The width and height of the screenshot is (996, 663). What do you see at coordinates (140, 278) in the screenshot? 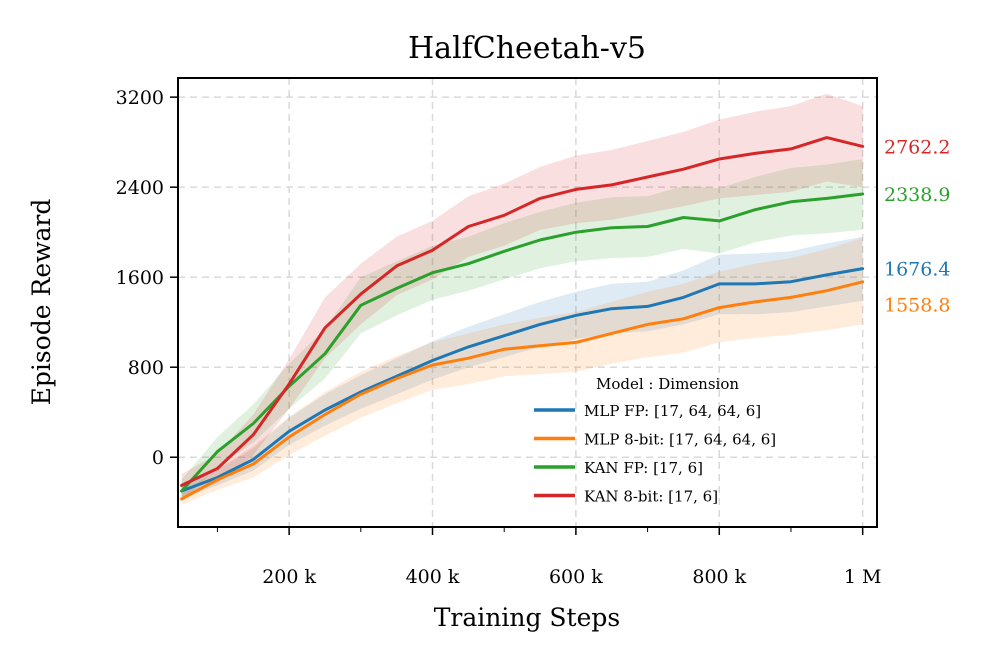
I see `y-tick-label: 1600` at bounding box center [140, 278].